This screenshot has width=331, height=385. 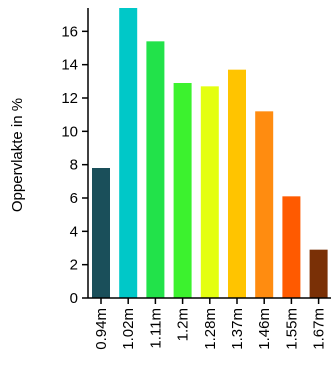 I want to click on x-tick-label: 0.94m, so click(x=101, y=329).